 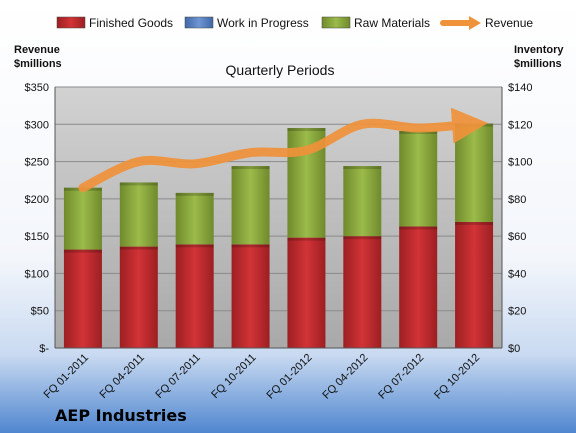 What do you see at coordinates (509, 23) in the screenshot?
I see `legend-label-revenue: Revenue` at bounding box center [509, 23].